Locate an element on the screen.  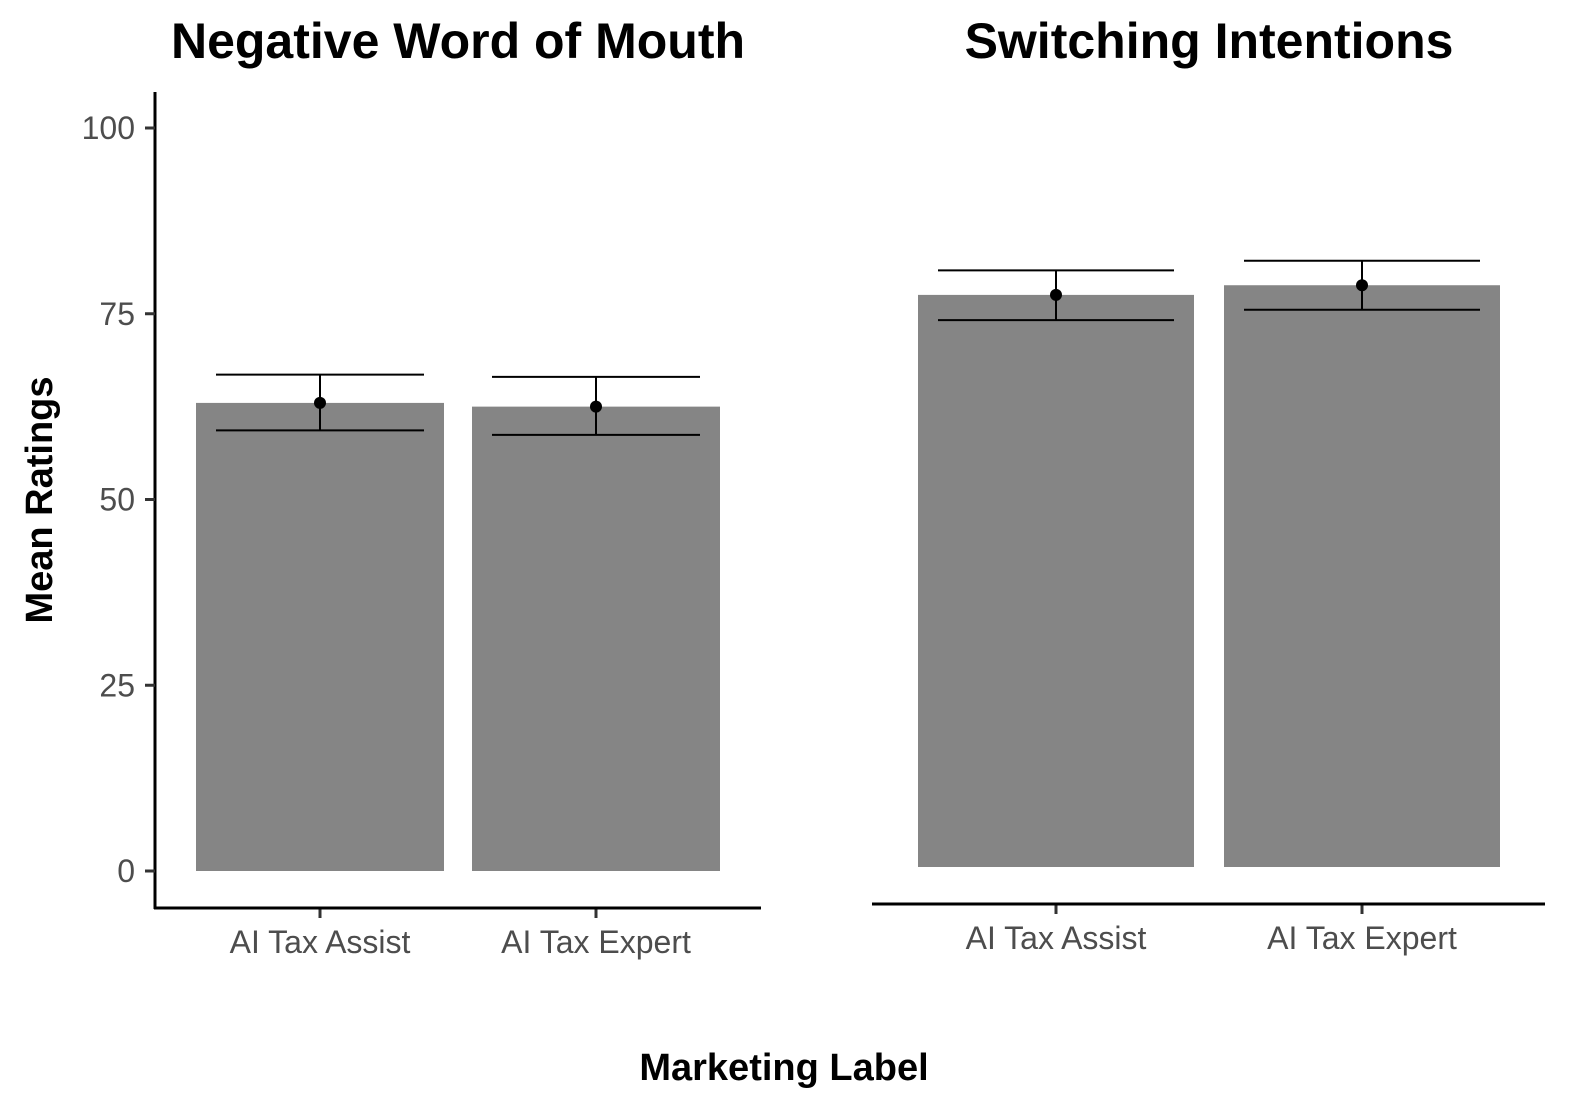
panel-title: Negative Word of Mouth is located at coordinates (458, 41).